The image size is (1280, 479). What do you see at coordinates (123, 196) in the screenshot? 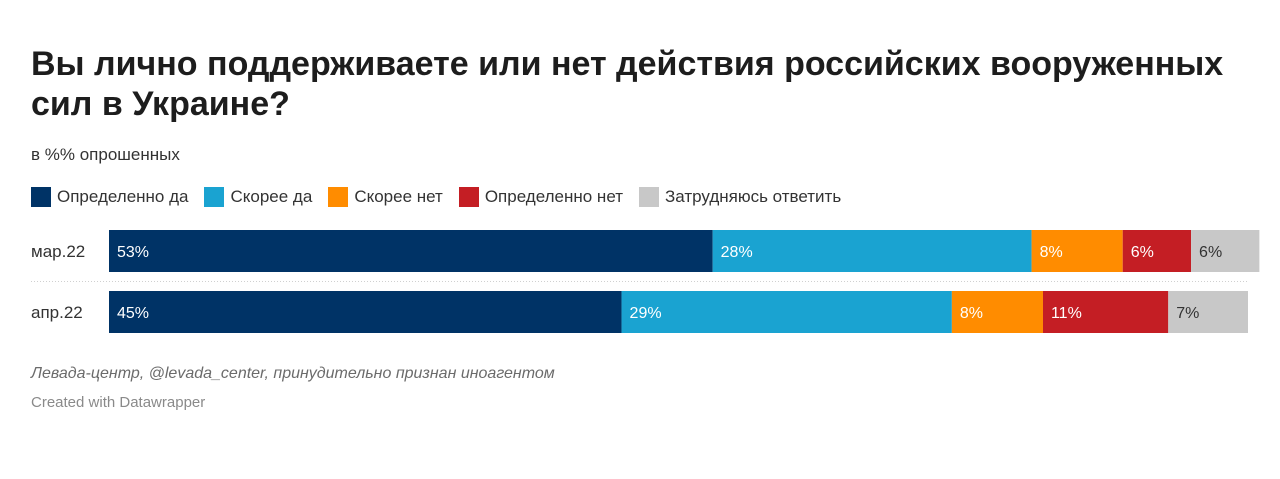
I see `legend-label-definitely-yes: Определенно да` at bounding box center [123, 196].